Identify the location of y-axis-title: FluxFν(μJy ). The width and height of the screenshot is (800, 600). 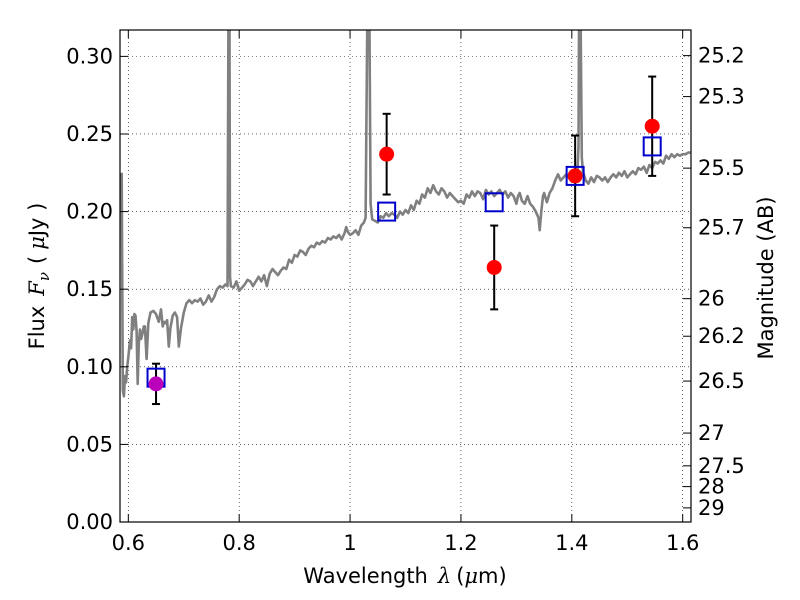
(39, 276).